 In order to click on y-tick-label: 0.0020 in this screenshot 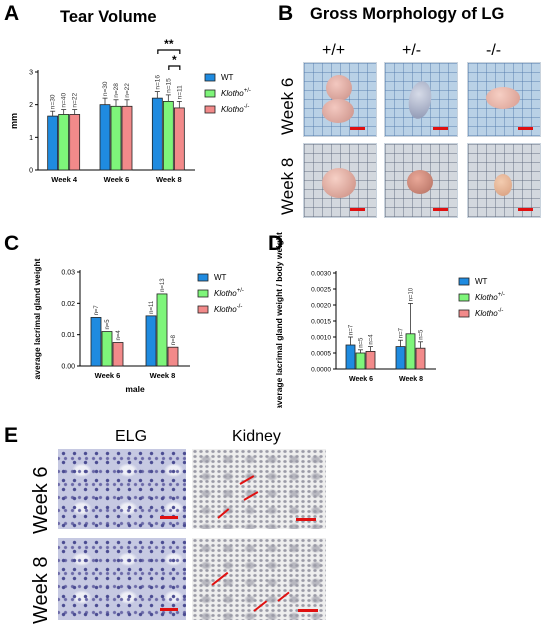, I will do `click(321, 306)`.